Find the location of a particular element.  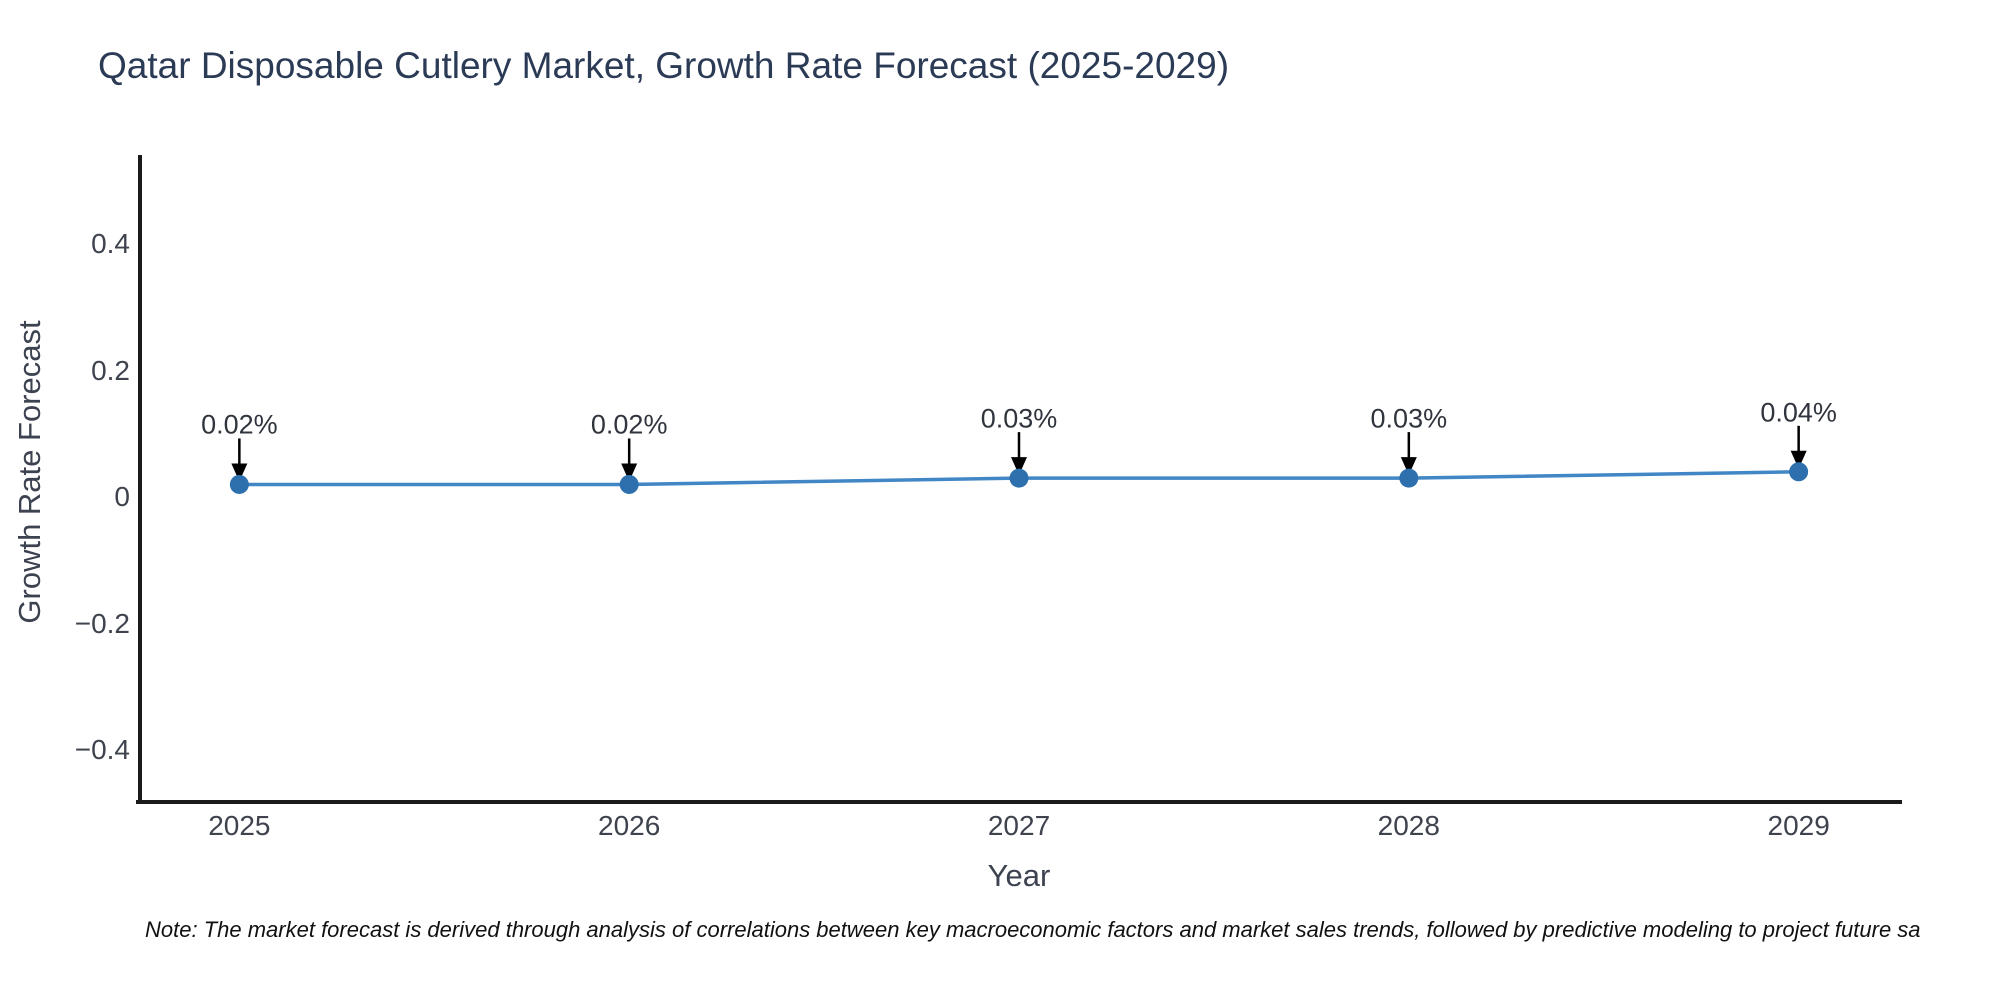

y-axis-line is located at coordinates (140, 479).